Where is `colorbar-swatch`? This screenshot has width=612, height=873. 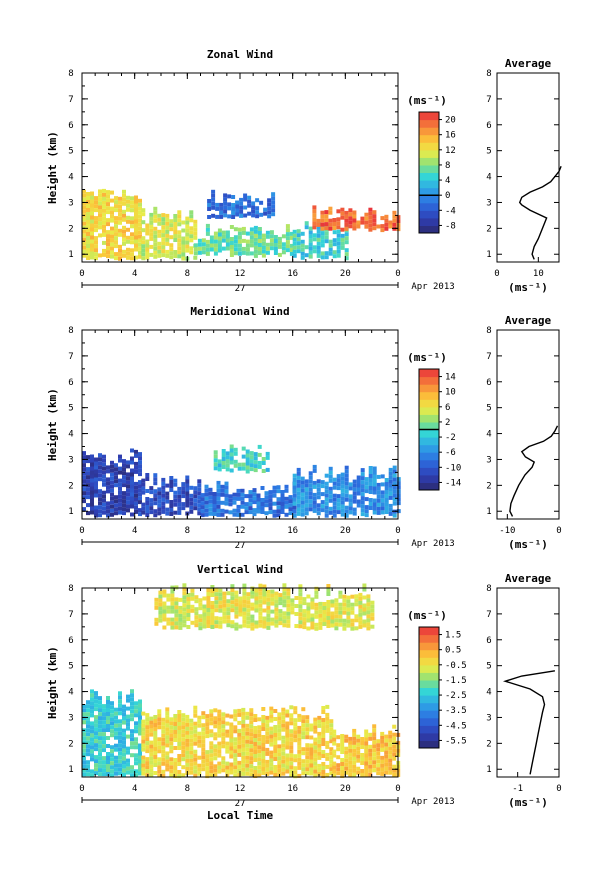 colorbar-swatch is located at coordinates (429, 653).